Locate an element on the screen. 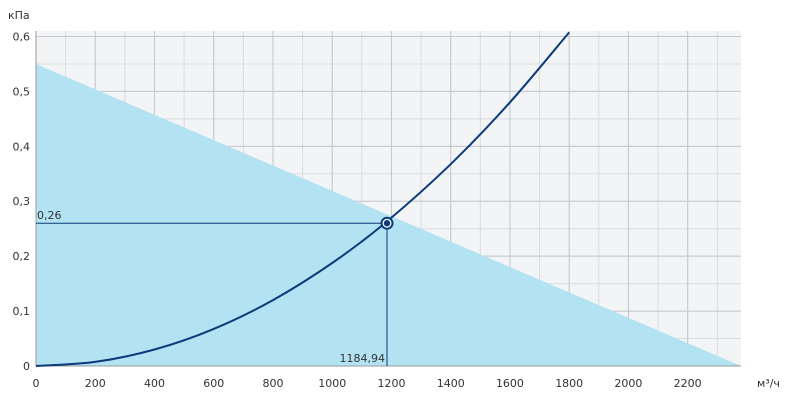  y-tick-labels: 0 0,1 0,2 0,3 0,4 0,5 0,6 is located at coordinates (22, 201).